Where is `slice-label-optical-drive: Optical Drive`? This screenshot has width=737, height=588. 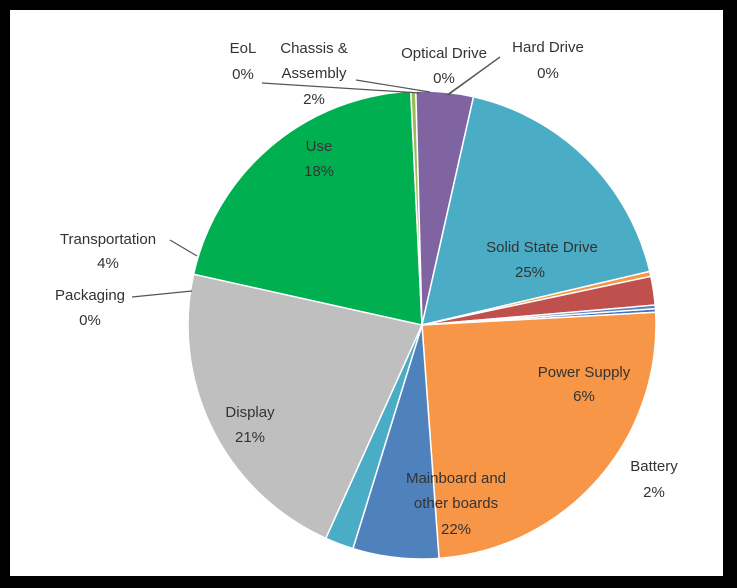 slice-label-optical-drive: Optical Drive is located at coordinates (444, 53).